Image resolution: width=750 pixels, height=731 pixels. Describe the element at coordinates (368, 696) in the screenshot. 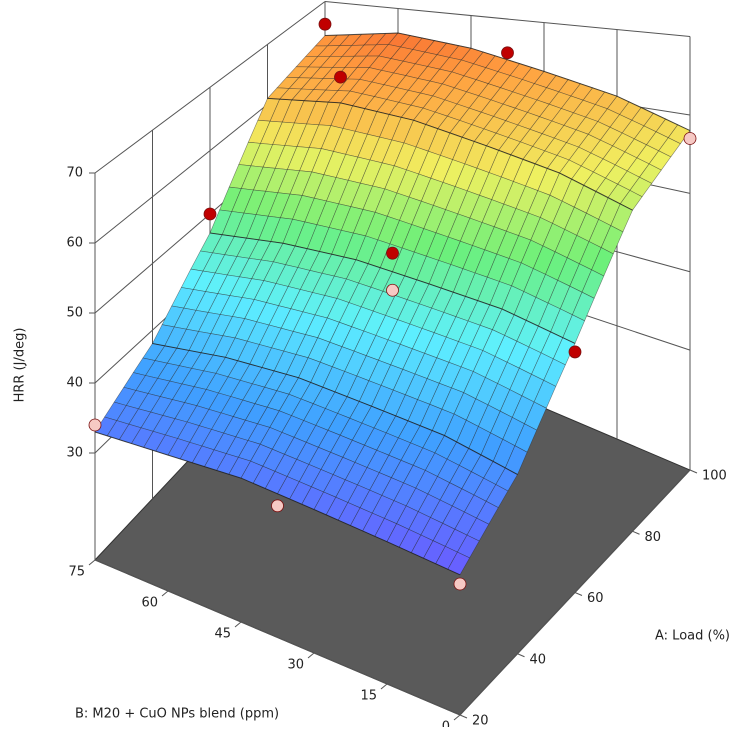

I see `y-tick-label: 15` at that location.